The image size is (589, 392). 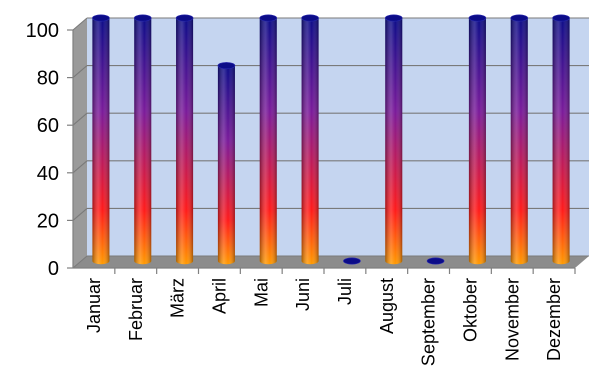 I want to click on x-tick-label: März, so click(x=178, y=298).